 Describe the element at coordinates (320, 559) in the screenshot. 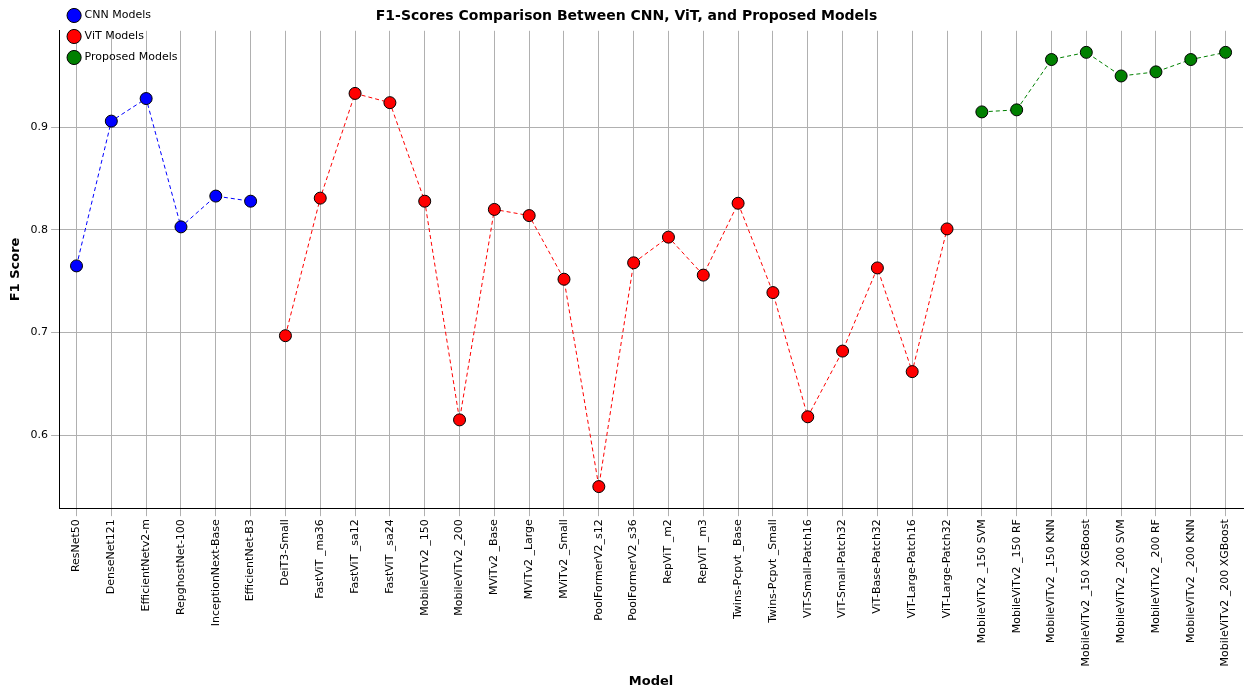

I see `x-tick-label: FastViT _ma36` at that location.